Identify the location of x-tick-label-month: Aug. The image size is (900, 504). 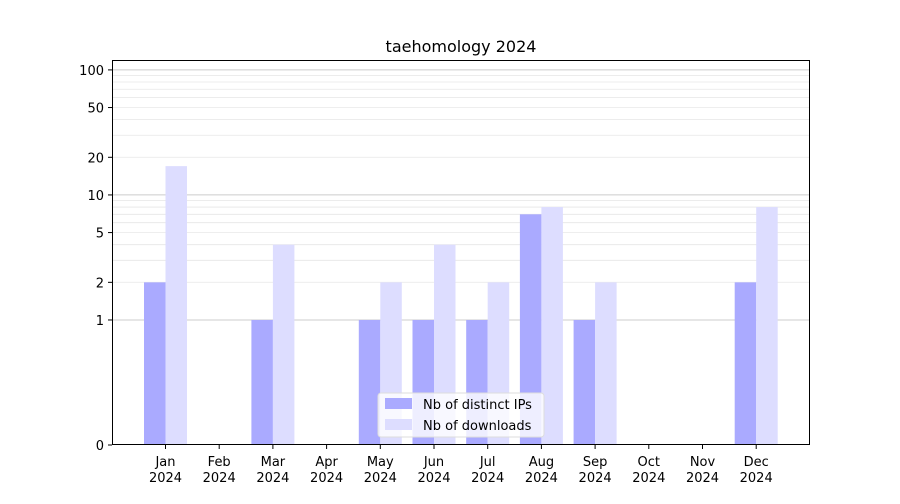
(541, 462).